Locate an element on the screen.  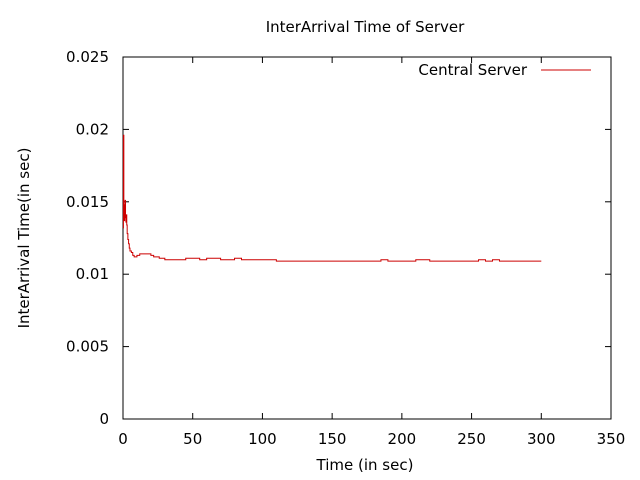
x-tick-label: 0 is located at coordinates (123, 439).